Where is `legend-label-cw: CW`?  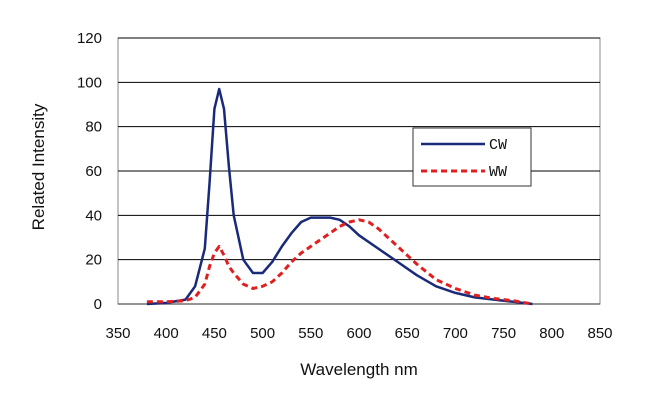 legend-label-cw: CW is located at coordinates (498, 145).